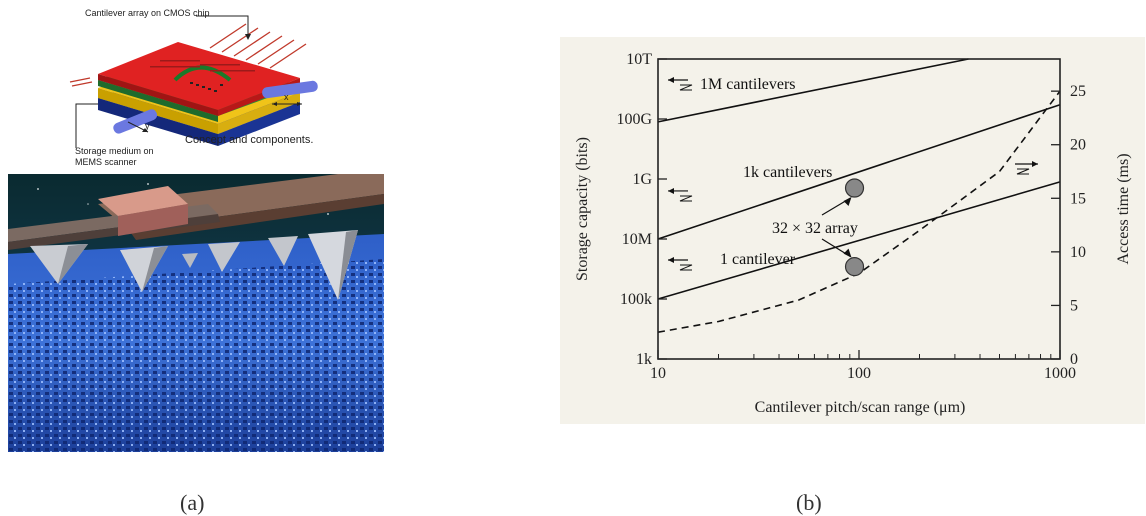  What do you see at coordinates (634, 119) in the screenshot?
I see `y-left-tick-label: 100G` at bounding box center [634, 119].